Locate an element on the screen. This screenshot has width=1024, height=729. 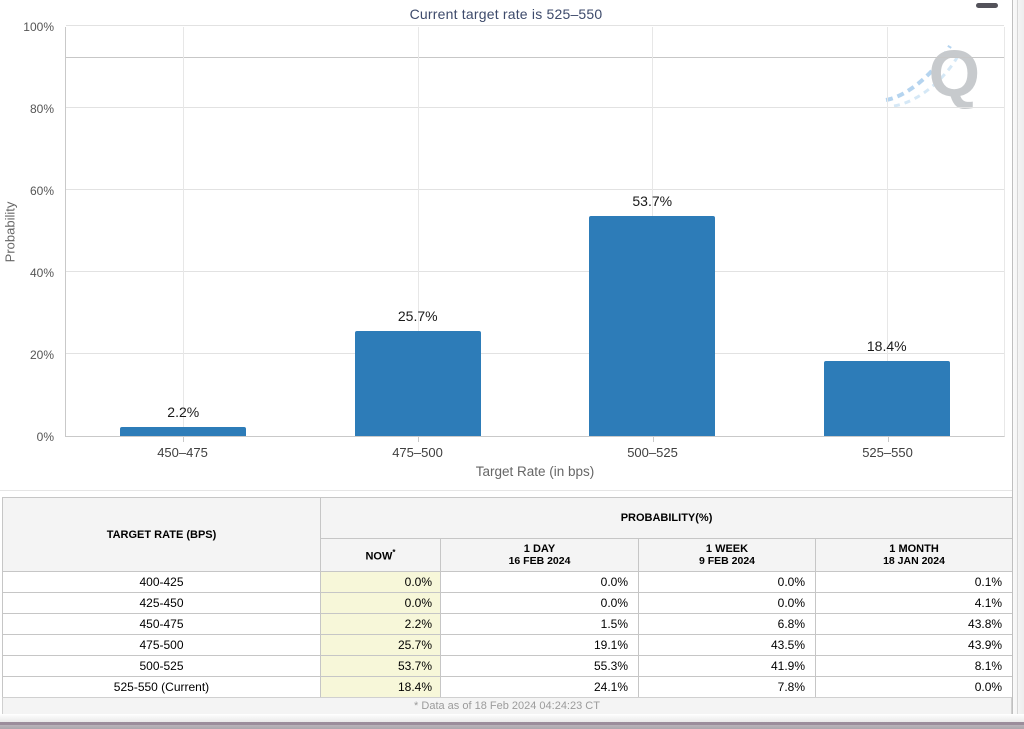
table-row: 450-475 2.2% 1.5% 6.8% 43.8% is located at coordinates (508, 624).